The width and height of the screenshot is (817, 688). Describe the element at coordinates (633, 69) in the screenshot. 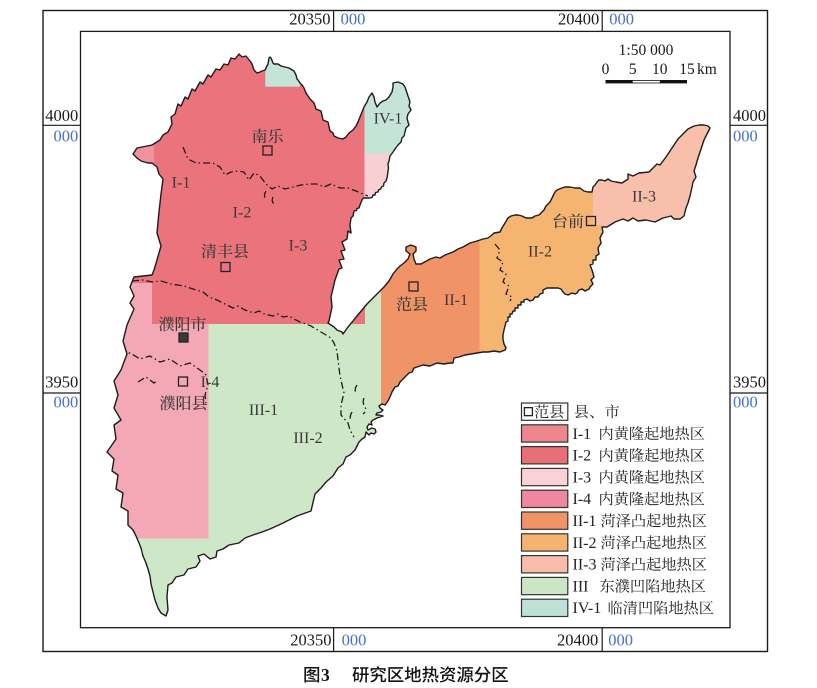

I see `svg-text: 5` at that location.